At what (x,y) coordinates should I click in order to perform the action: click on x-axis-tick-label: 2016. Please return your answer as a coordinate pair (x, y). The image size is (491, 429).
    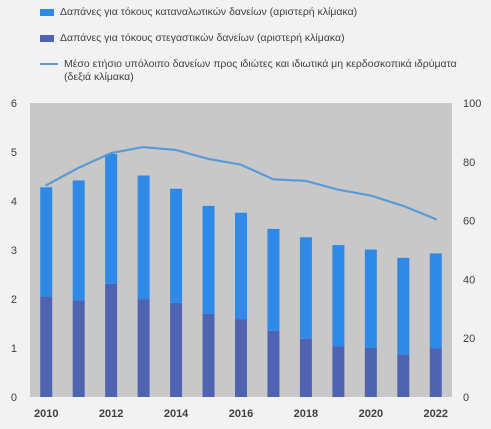
    Looking at the image, I should click on (241, 414).